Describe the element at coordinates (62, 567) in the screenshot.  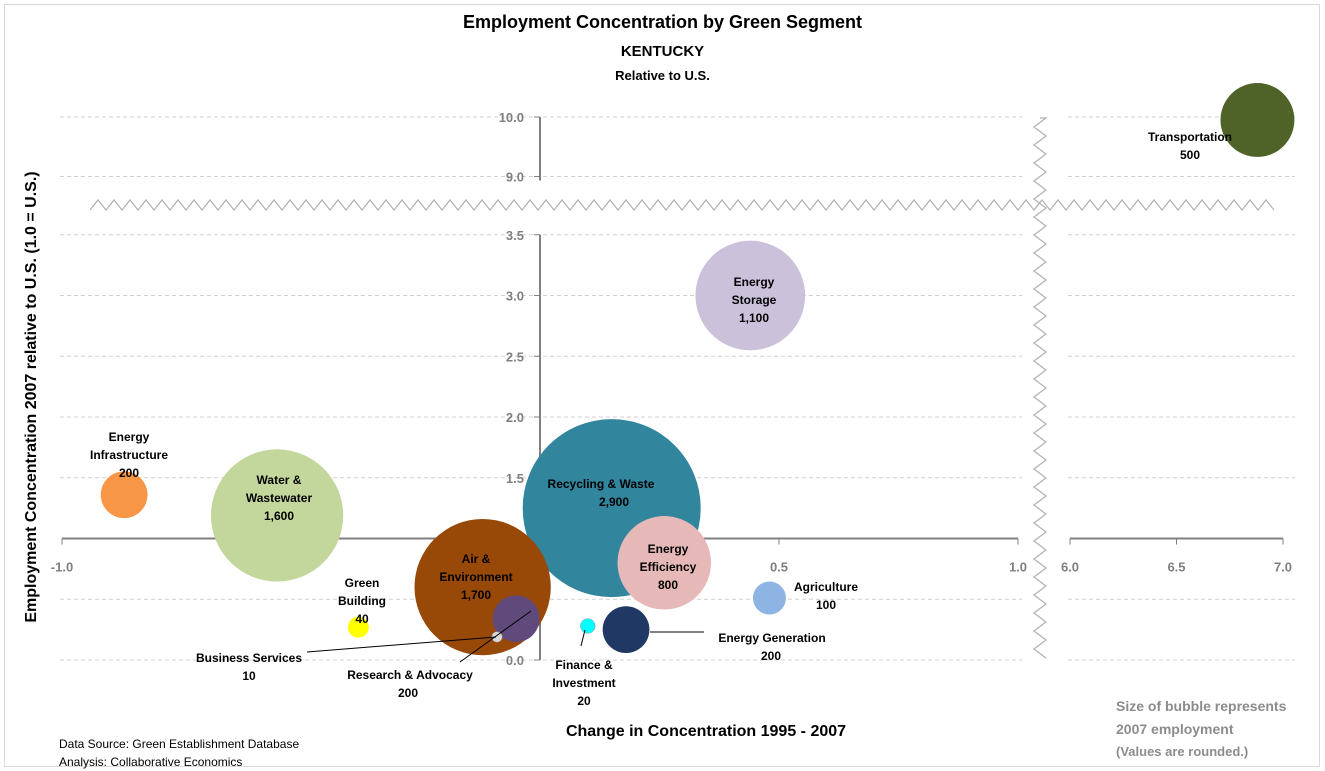
I see `x-tick-label: -1.0` at that location.